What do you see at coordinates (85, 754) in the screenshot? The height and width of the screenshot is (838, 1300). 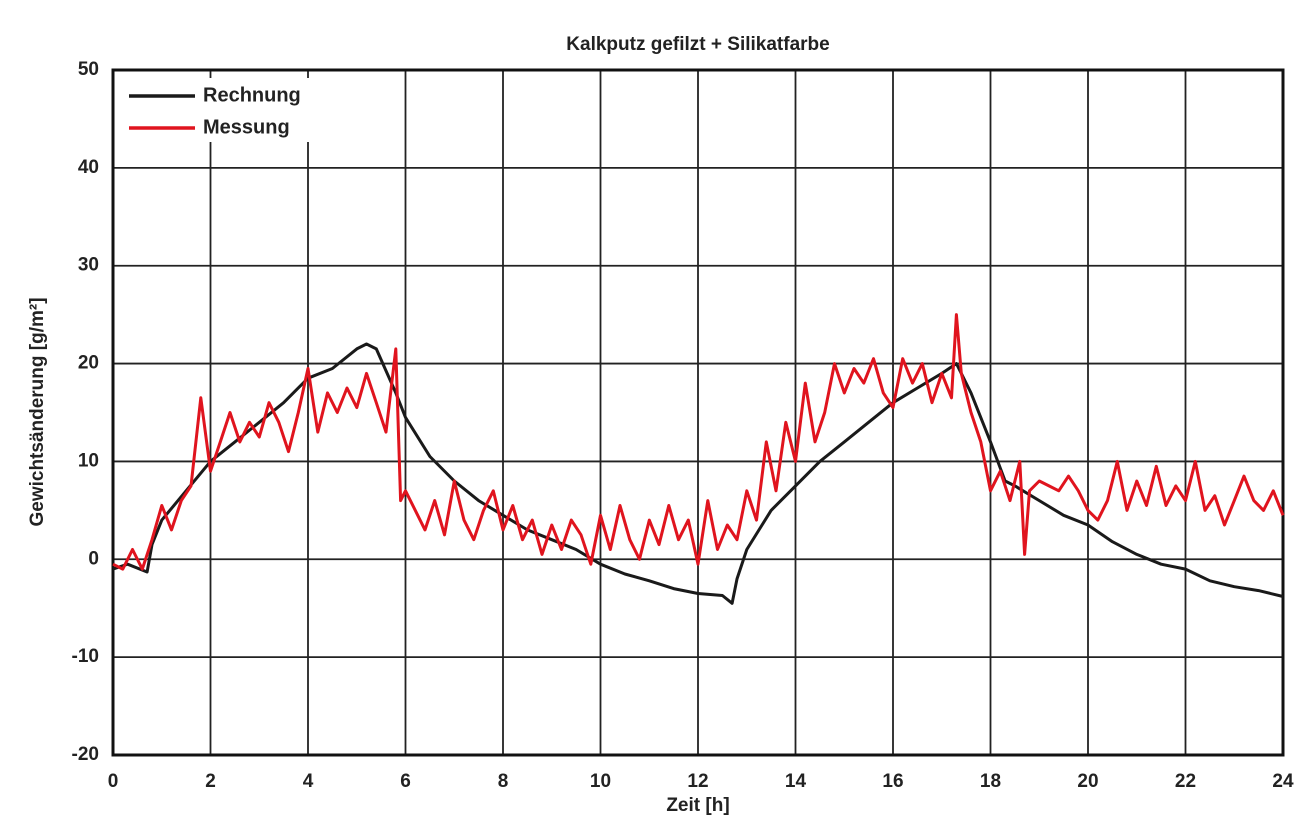 I see `y-tick-label: -20` at bounding box center [85, 754].